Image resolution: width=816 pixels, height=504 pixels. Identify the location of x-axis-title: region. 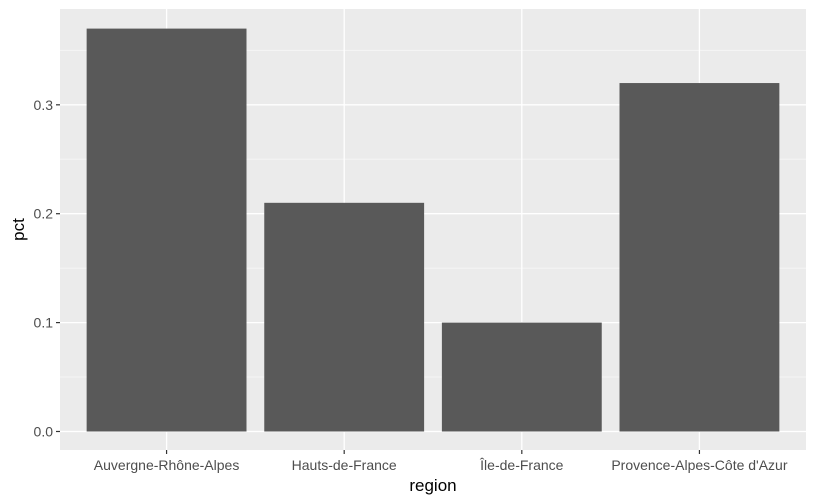
(432, 485).